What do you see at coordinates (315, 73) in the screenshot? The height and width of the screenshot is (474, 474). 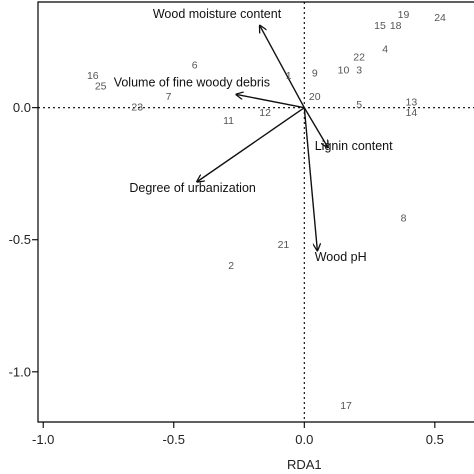 I see `site-point-label: 9` at bounding box center [315, 73].